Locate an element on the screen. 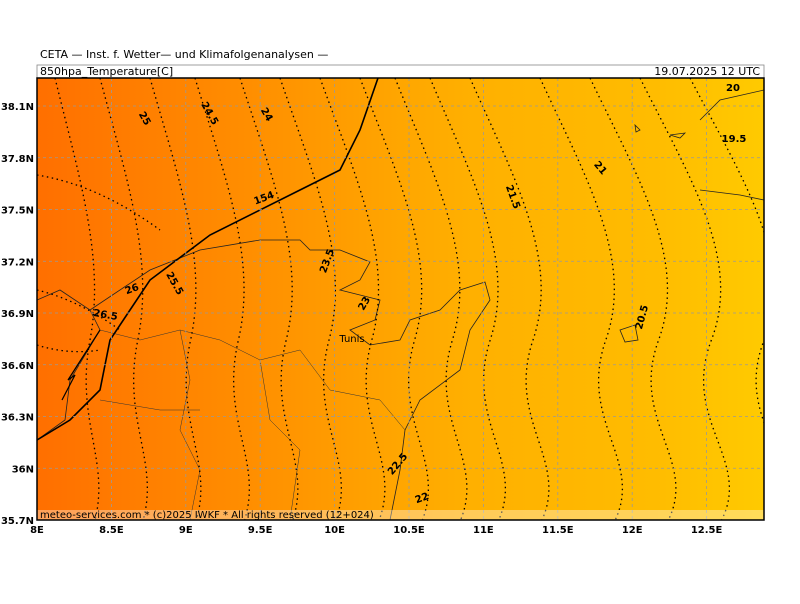 Image resolution: width=800 pixels, height=604 pixels. footer-strip is located at coordinates (400, 515).